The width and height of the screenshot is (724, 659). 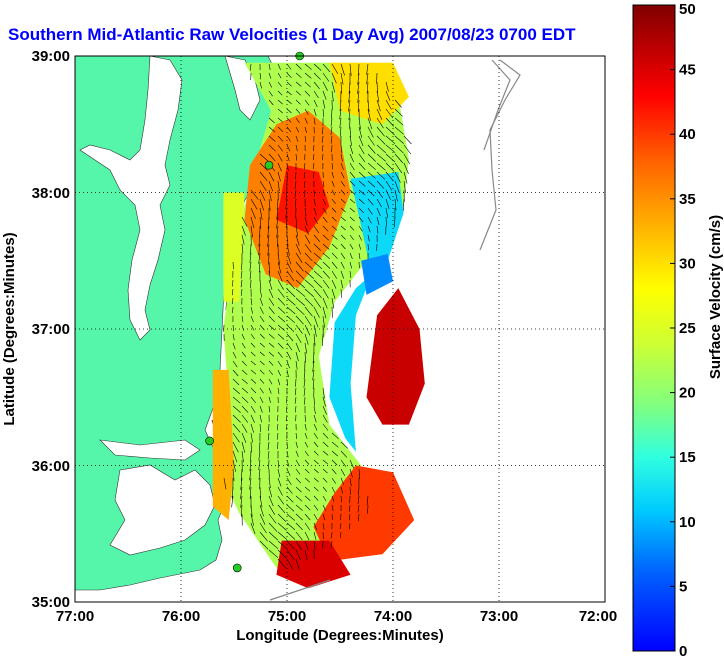 What do you see at coordinates (687, 199) in the screenshot?
I see `colorbar-tick-label: 35` at bounding box center [687, 199].